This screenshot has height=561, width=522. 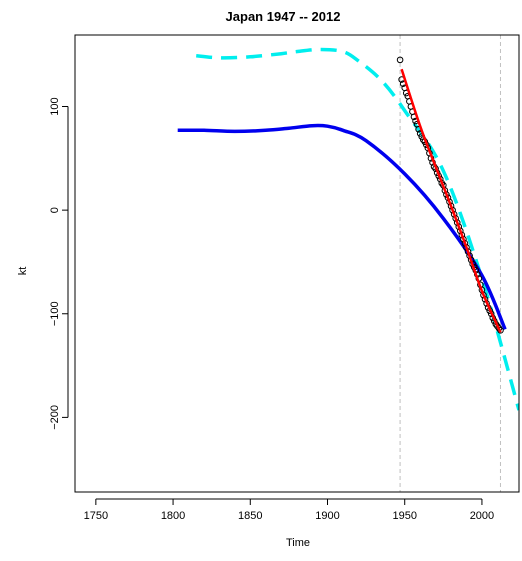 What do you see at coordinates (23, 271) in the screenshot?
I see `y-axis-label: kt` at bounding box center [23, 271].